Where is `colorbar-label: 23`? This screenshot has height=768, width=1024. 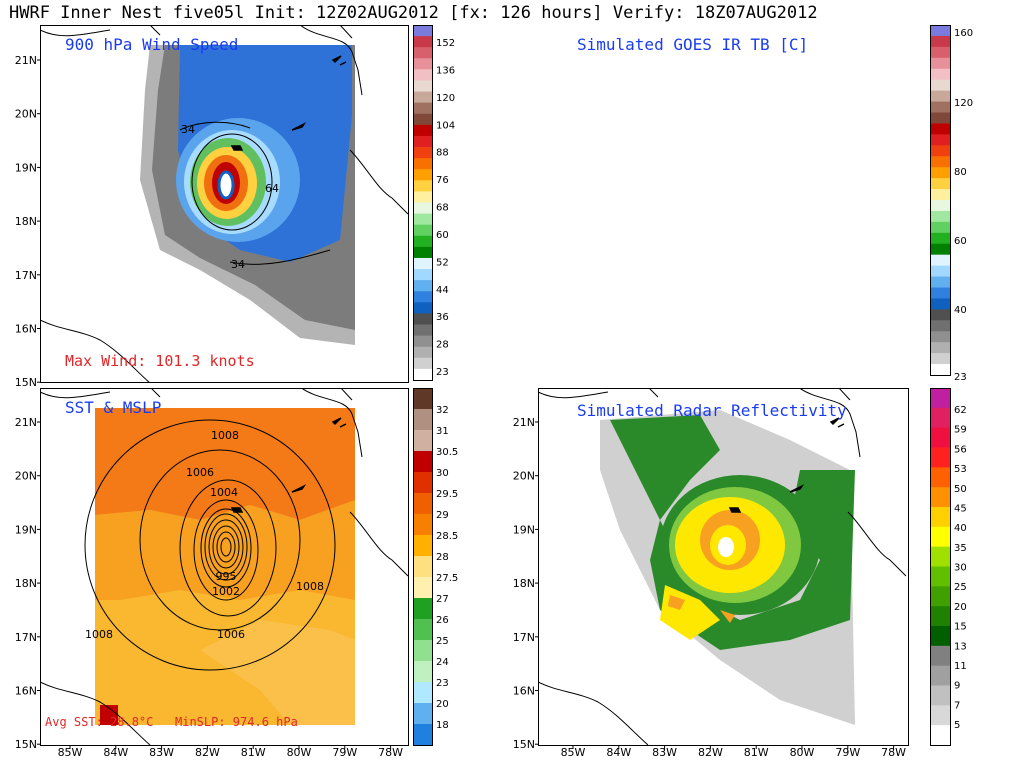 colorbar-label: 23 is located at coordinates (960, 377).